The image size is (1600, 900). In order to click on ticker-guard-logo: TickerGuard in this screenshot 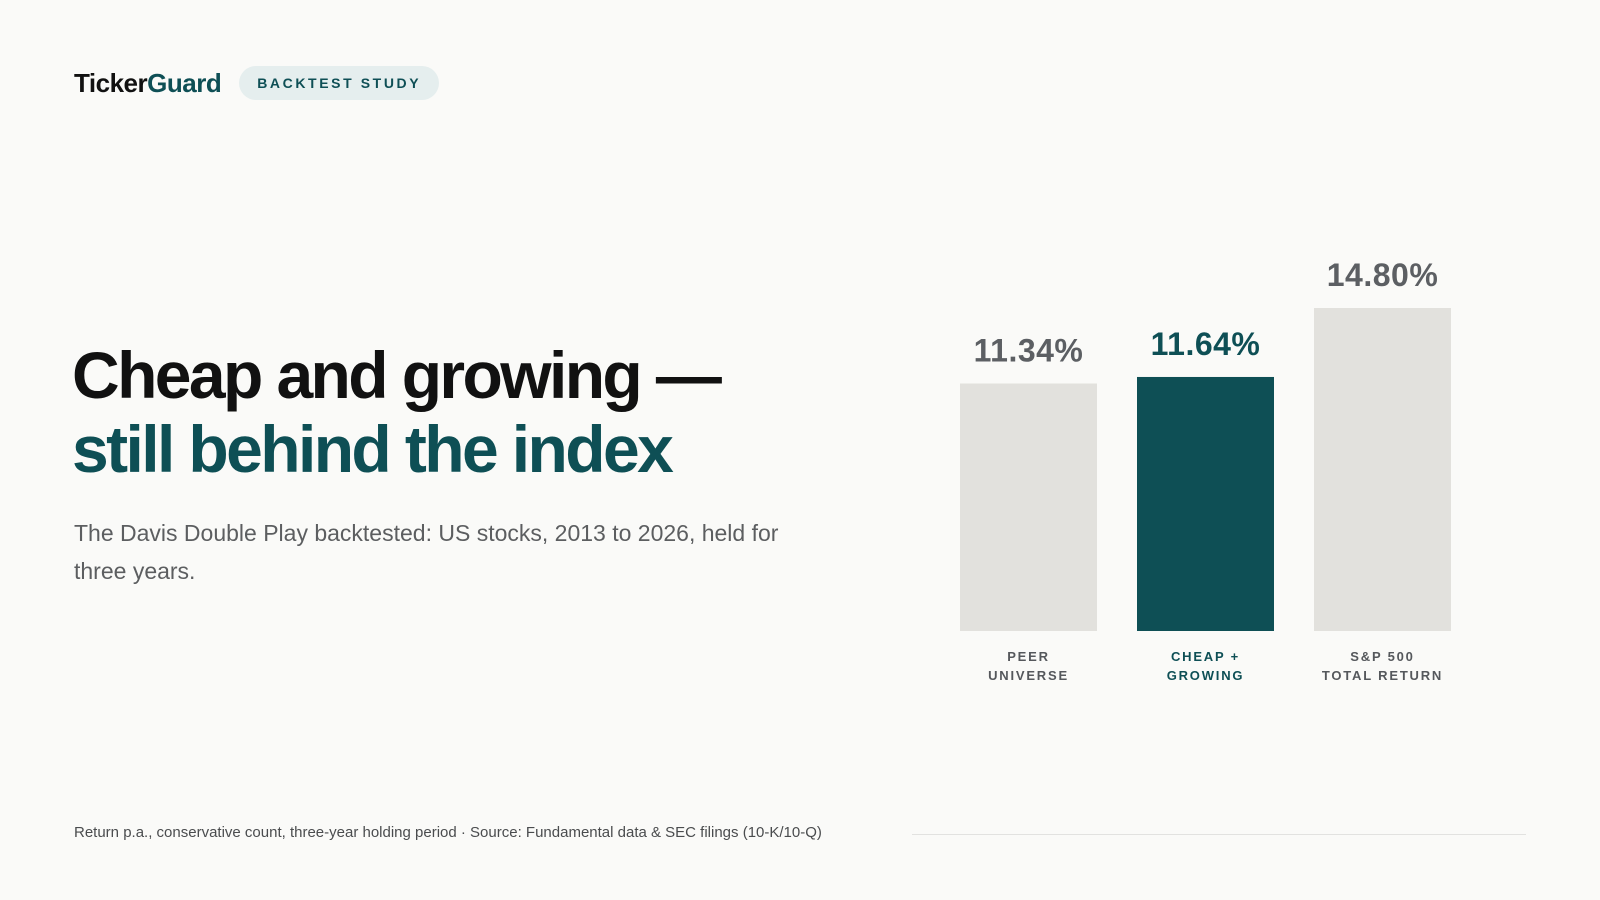, I will do `click(148, 83)`.